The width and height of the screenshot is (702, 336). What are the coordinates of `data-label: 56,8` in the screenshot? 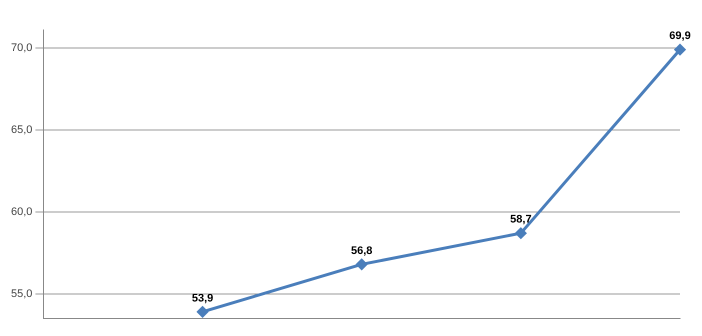 It's located at (361, 250).